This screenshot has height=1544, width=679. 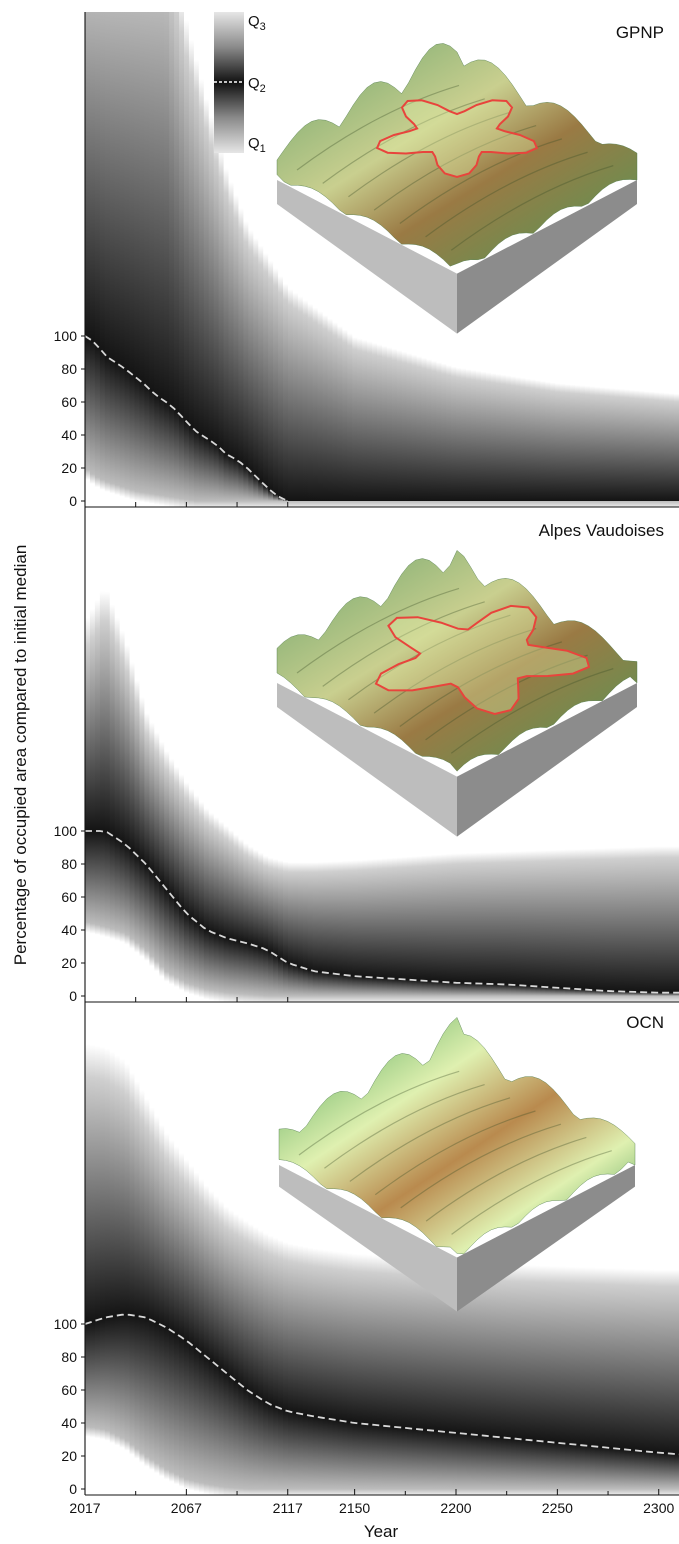 I want to click on legend-q3-sub: 3, so click(x=263, y=27).